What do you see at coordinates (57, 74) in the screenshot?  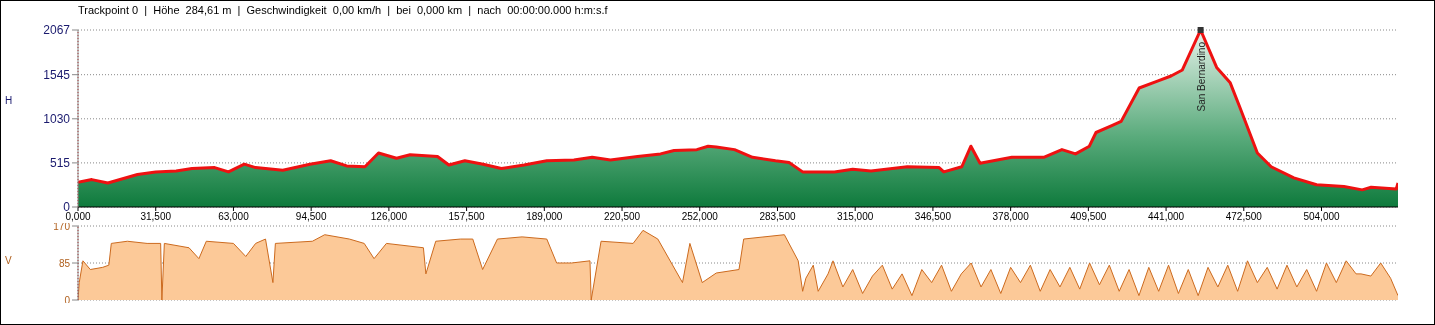 I see `y-tick-label: 1545` at bounding box center [57, 74].